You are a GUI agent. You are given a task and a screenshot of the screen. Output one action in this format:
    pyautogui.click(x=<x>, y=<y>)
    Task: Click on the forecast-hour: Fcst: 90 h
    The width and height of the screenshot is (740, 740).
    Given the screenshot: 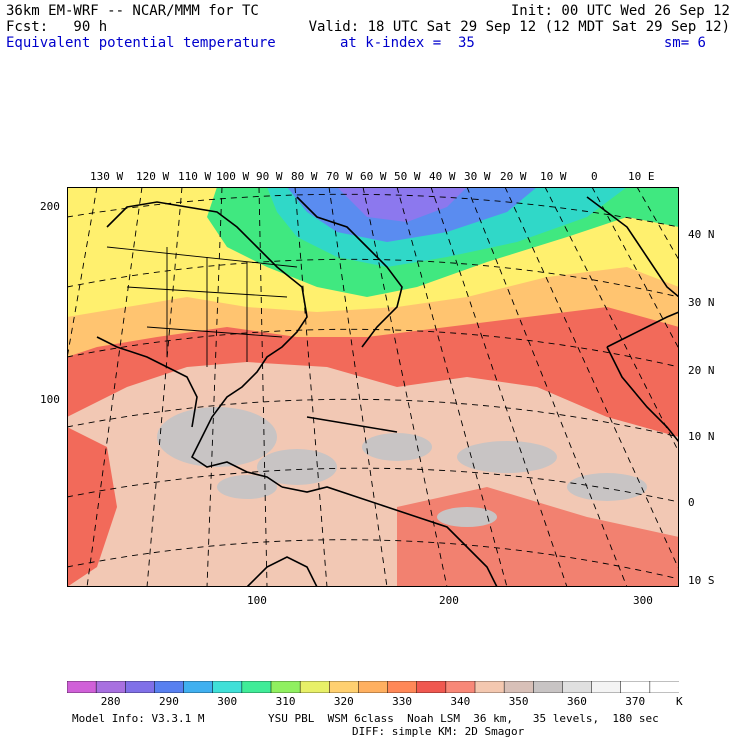 What is the action you would take?
    pyautogui.click(x=57, y=27)
    